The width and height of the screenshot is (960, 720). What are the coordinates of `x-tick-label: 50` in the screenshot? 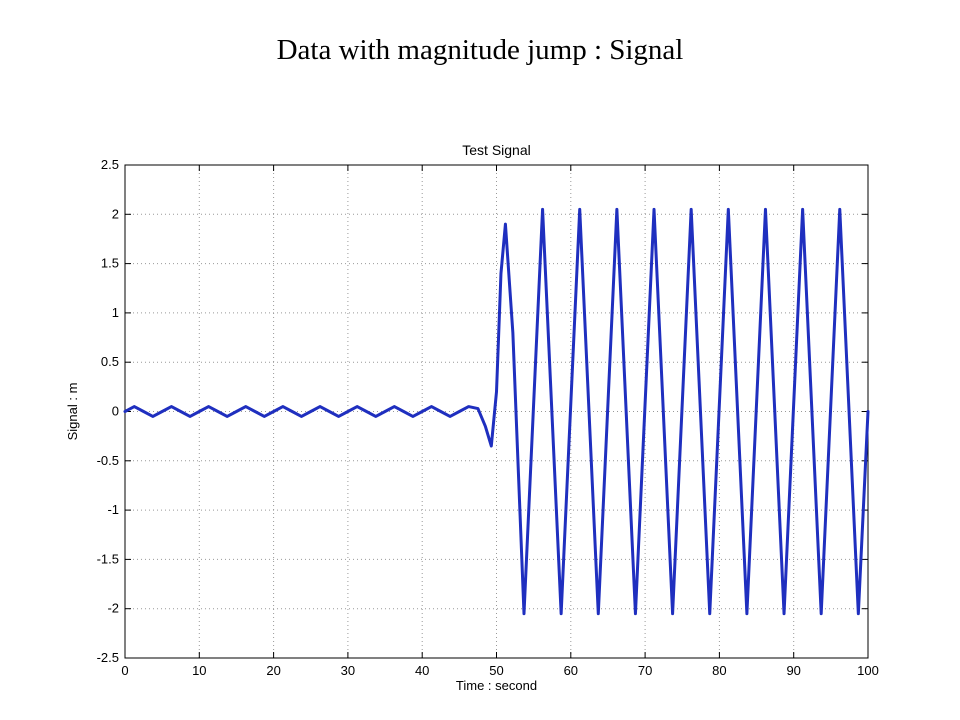 It's located at (496, 670).